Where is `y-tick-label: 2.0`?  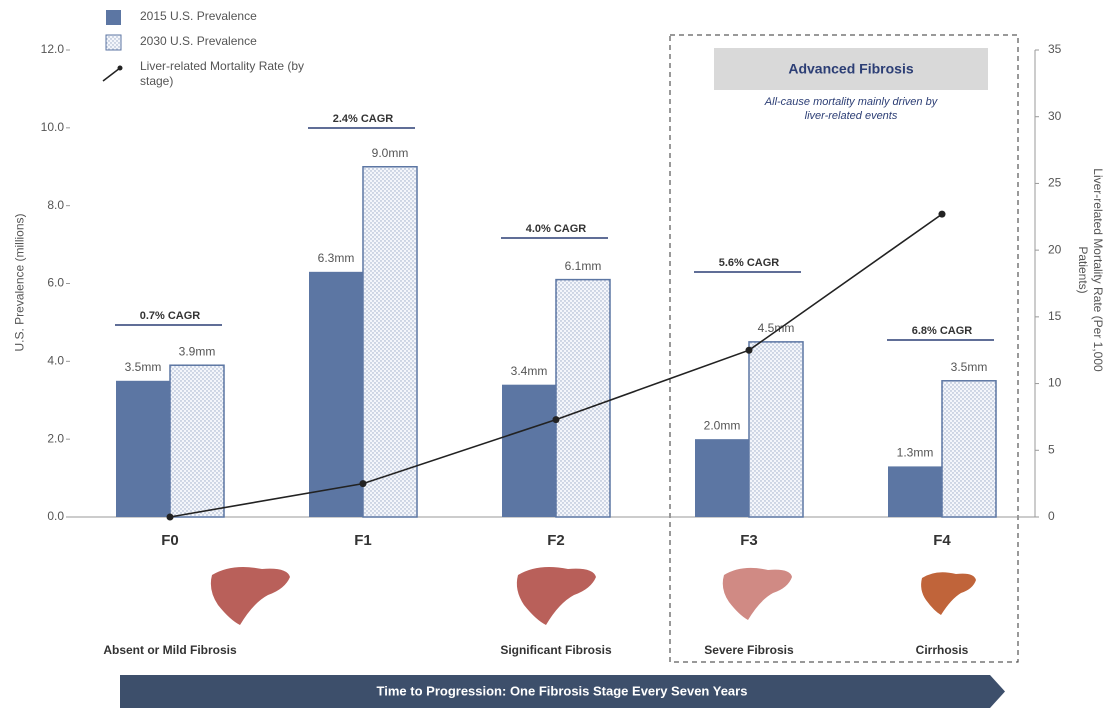 y-tick-label: 2.0 is located at coordinates (55, 438).